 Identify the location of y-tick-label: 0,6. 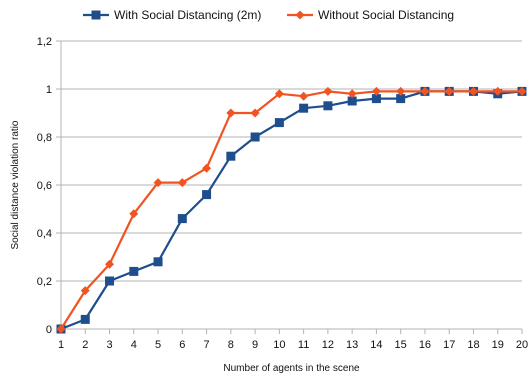
(44, 186).